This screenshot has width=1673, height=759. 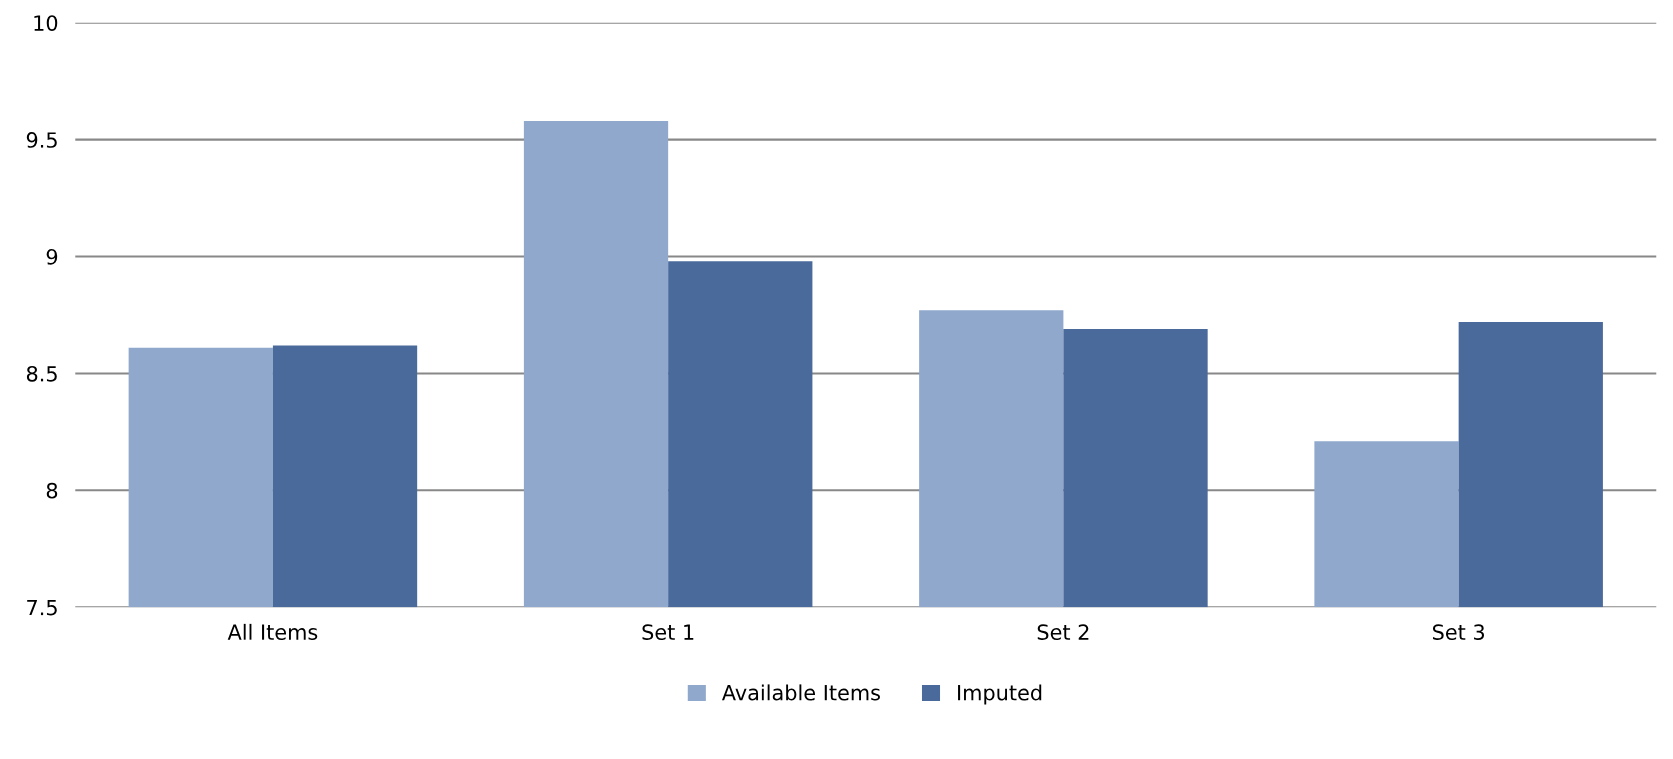 What do you see at coordinates (1063, 632) in the screenshot?
I see `x-tick-label: Set 2` at bounding box center [1063, 632].